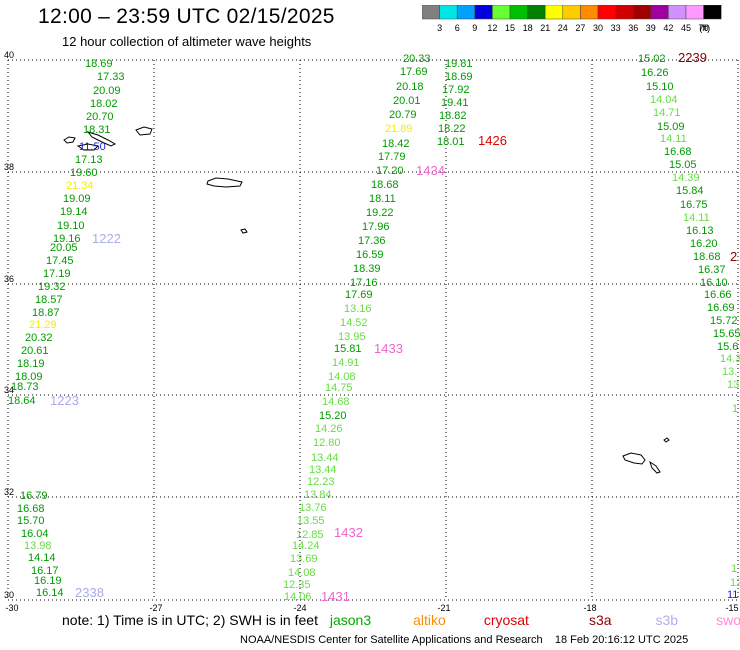  Describe the element at coordinates (459, 77) in the screenshot. I see `wave-height-label: 18.69` at that location.